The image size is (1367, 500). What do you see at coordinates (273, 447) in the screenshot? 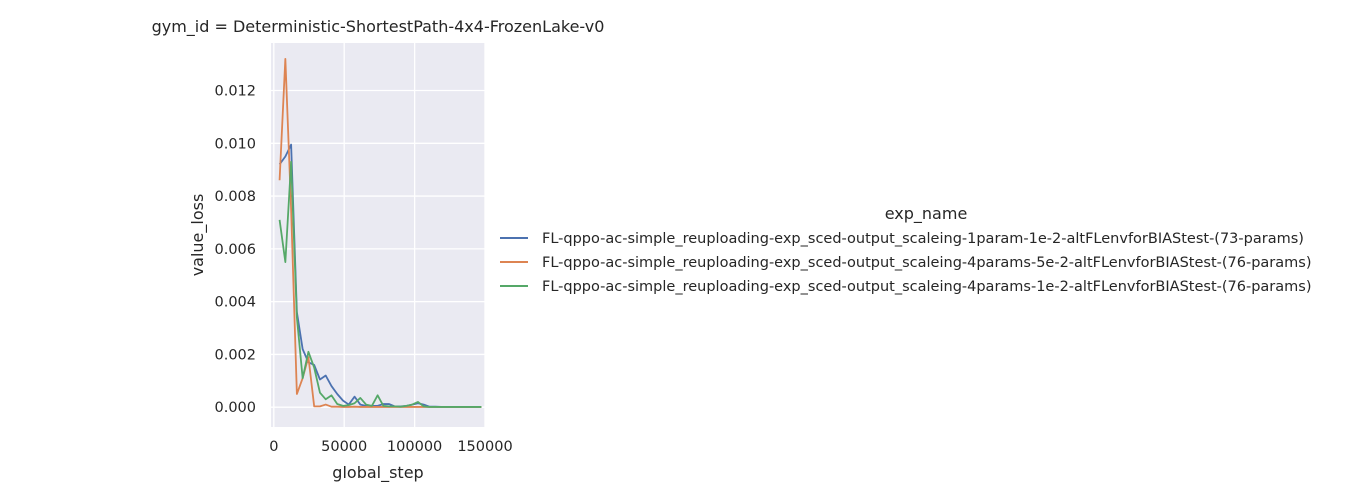
I see `x-tick-label: 0` at bounding box center [273, 447].